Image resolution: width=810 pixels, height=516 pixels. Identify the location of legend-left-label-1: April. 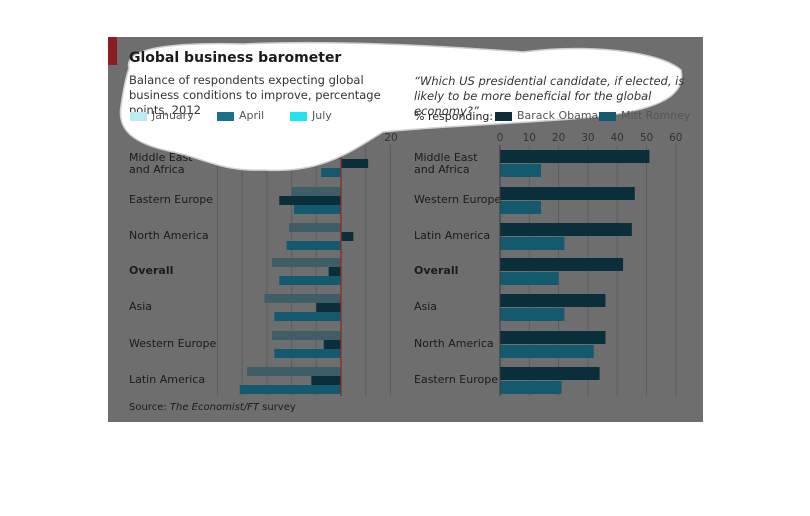
(252, 115).